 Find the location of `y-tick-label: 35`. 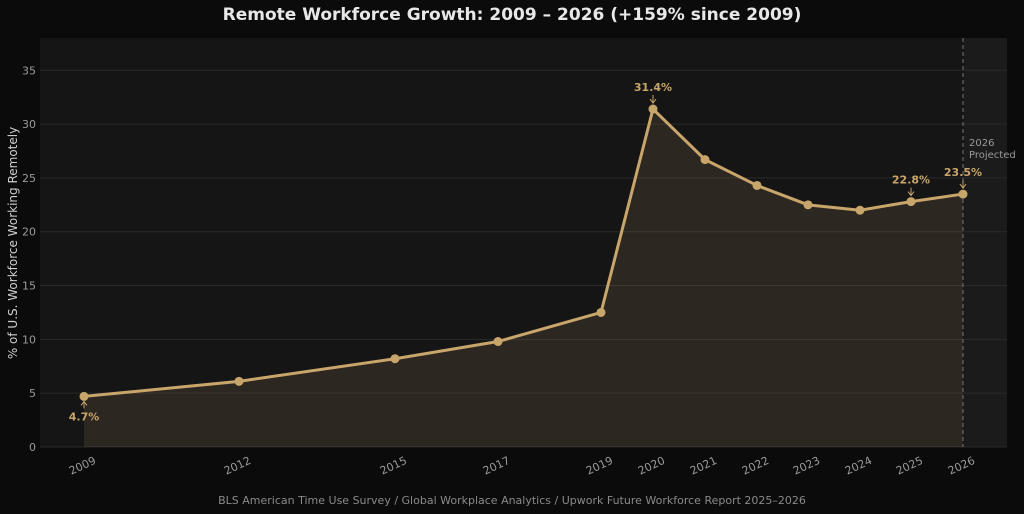

y-tick-label: 35 is located at coordinates (29, 70).